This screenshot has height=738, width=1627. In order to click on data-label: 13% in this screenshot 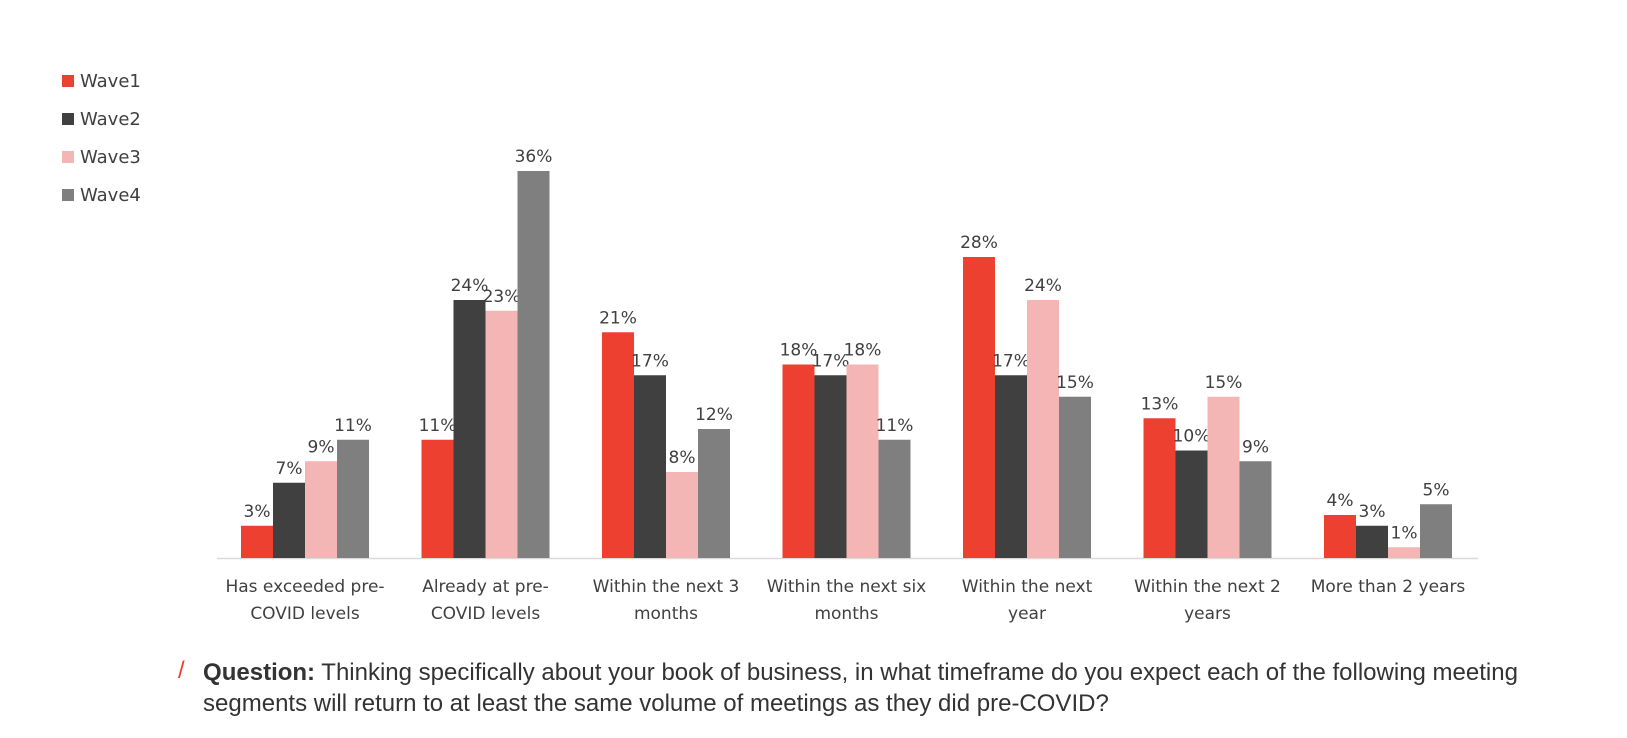, I will do `click(1160, 404)`.